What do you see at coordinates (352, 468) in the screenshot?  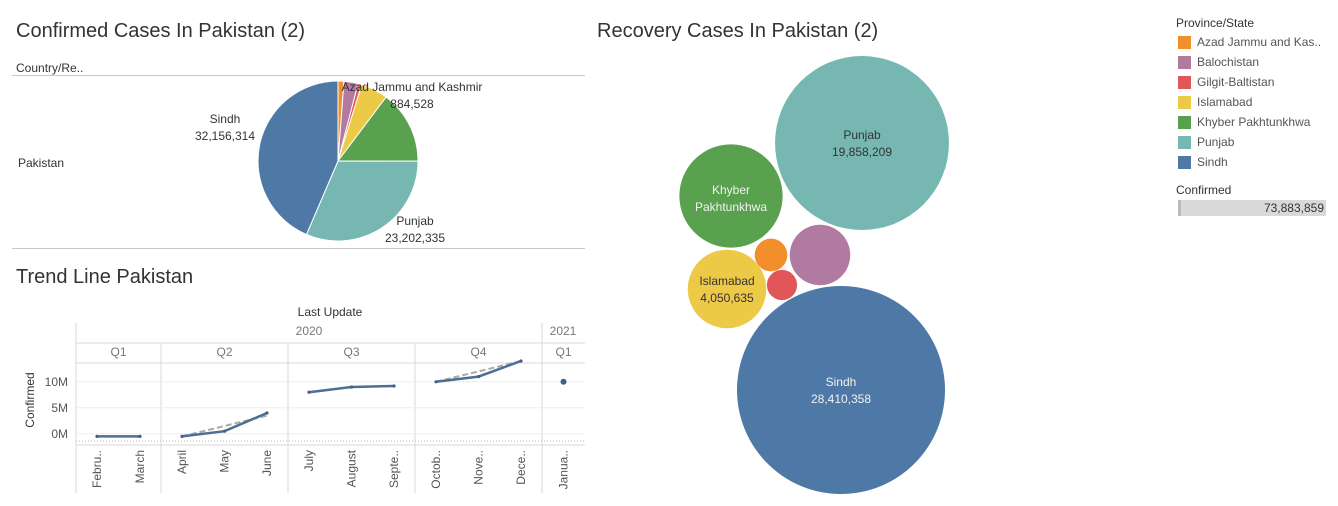 I see `month-label: August` at bounding box center [352, 468].